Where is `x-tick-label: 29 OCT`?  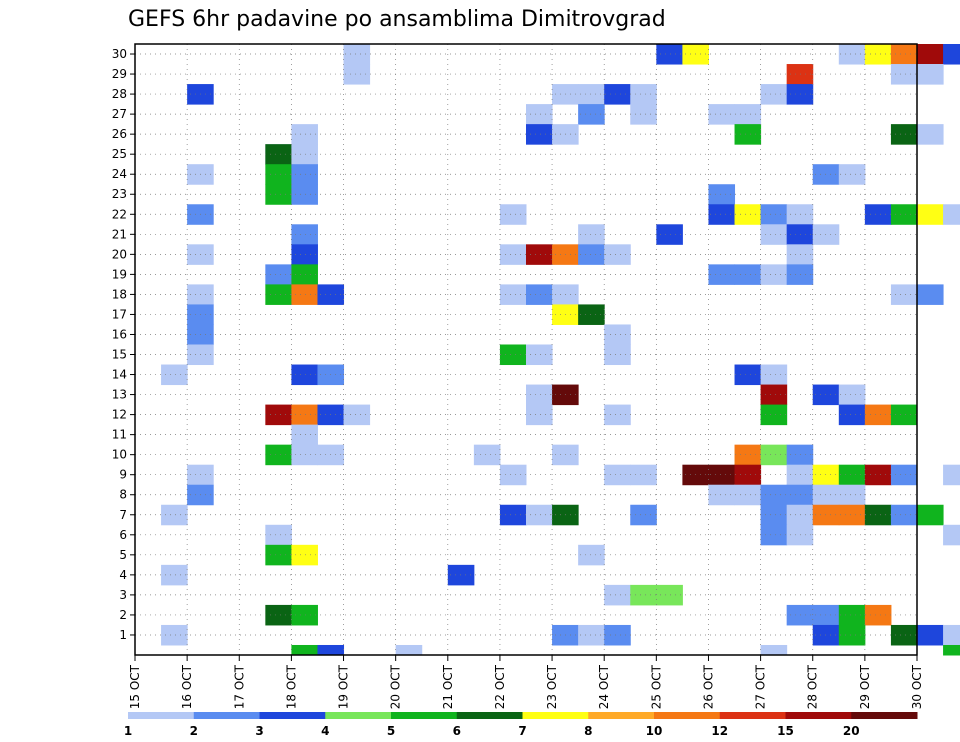 x-tick-label: 29 OCT is located at coordinates (865, 686).